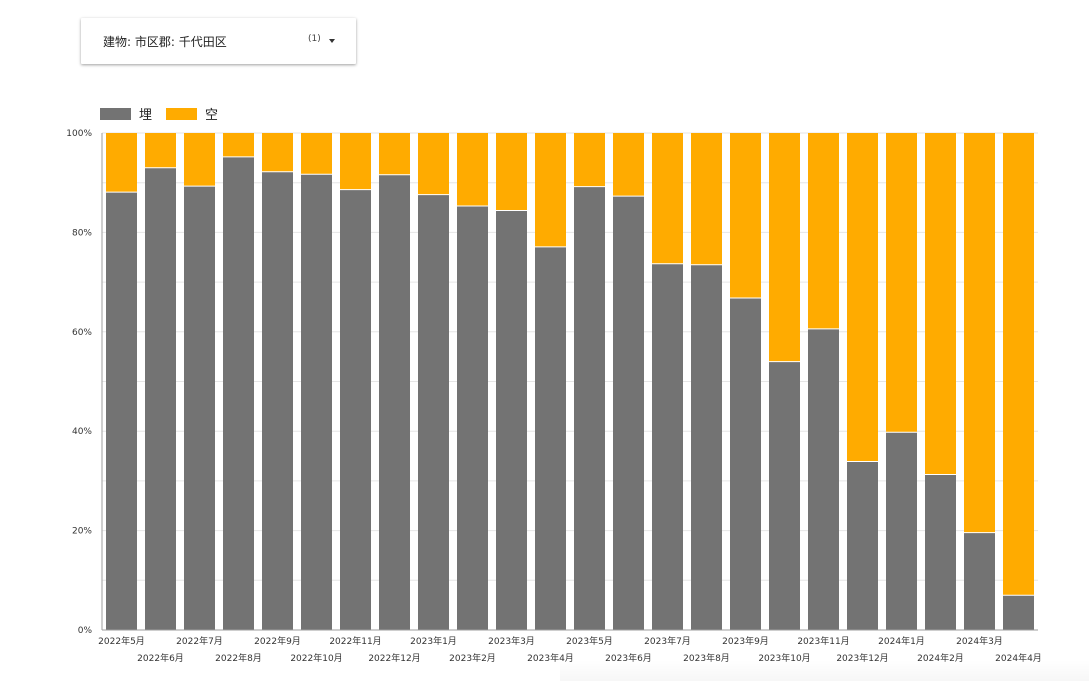  What do you see at coordinates (82, 333) in the screenshot?
I see `y-tick-label: 60%` at bounding box center [82, 333].